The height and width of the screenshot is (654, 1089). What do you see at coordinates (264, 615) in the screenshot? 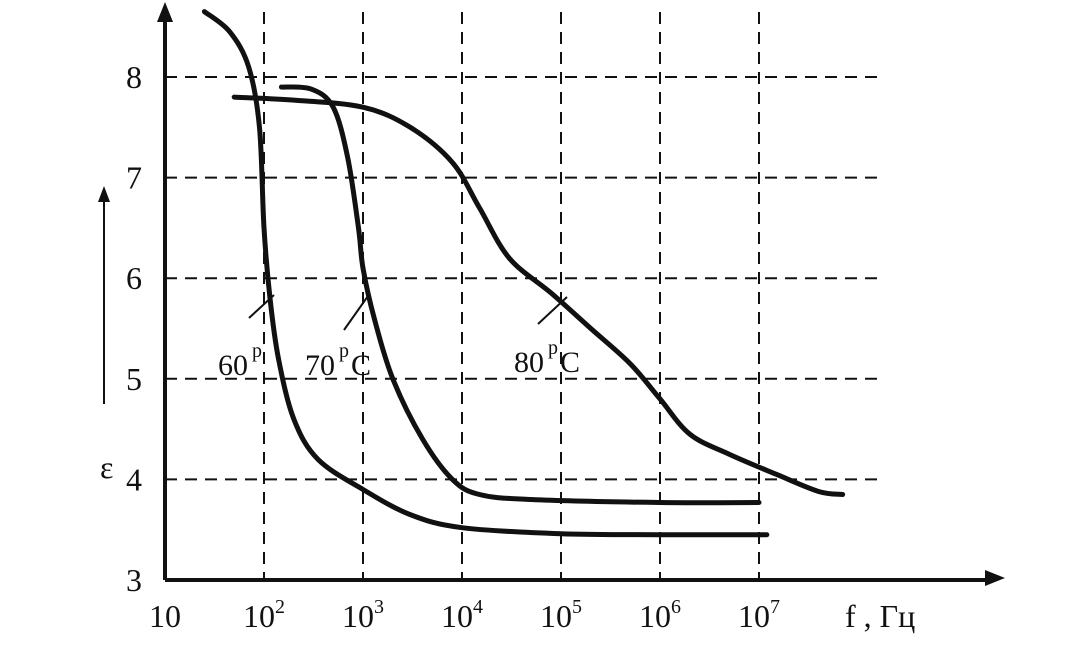
I see `x-tick-label: 10²` at bounding box center [264, 615].